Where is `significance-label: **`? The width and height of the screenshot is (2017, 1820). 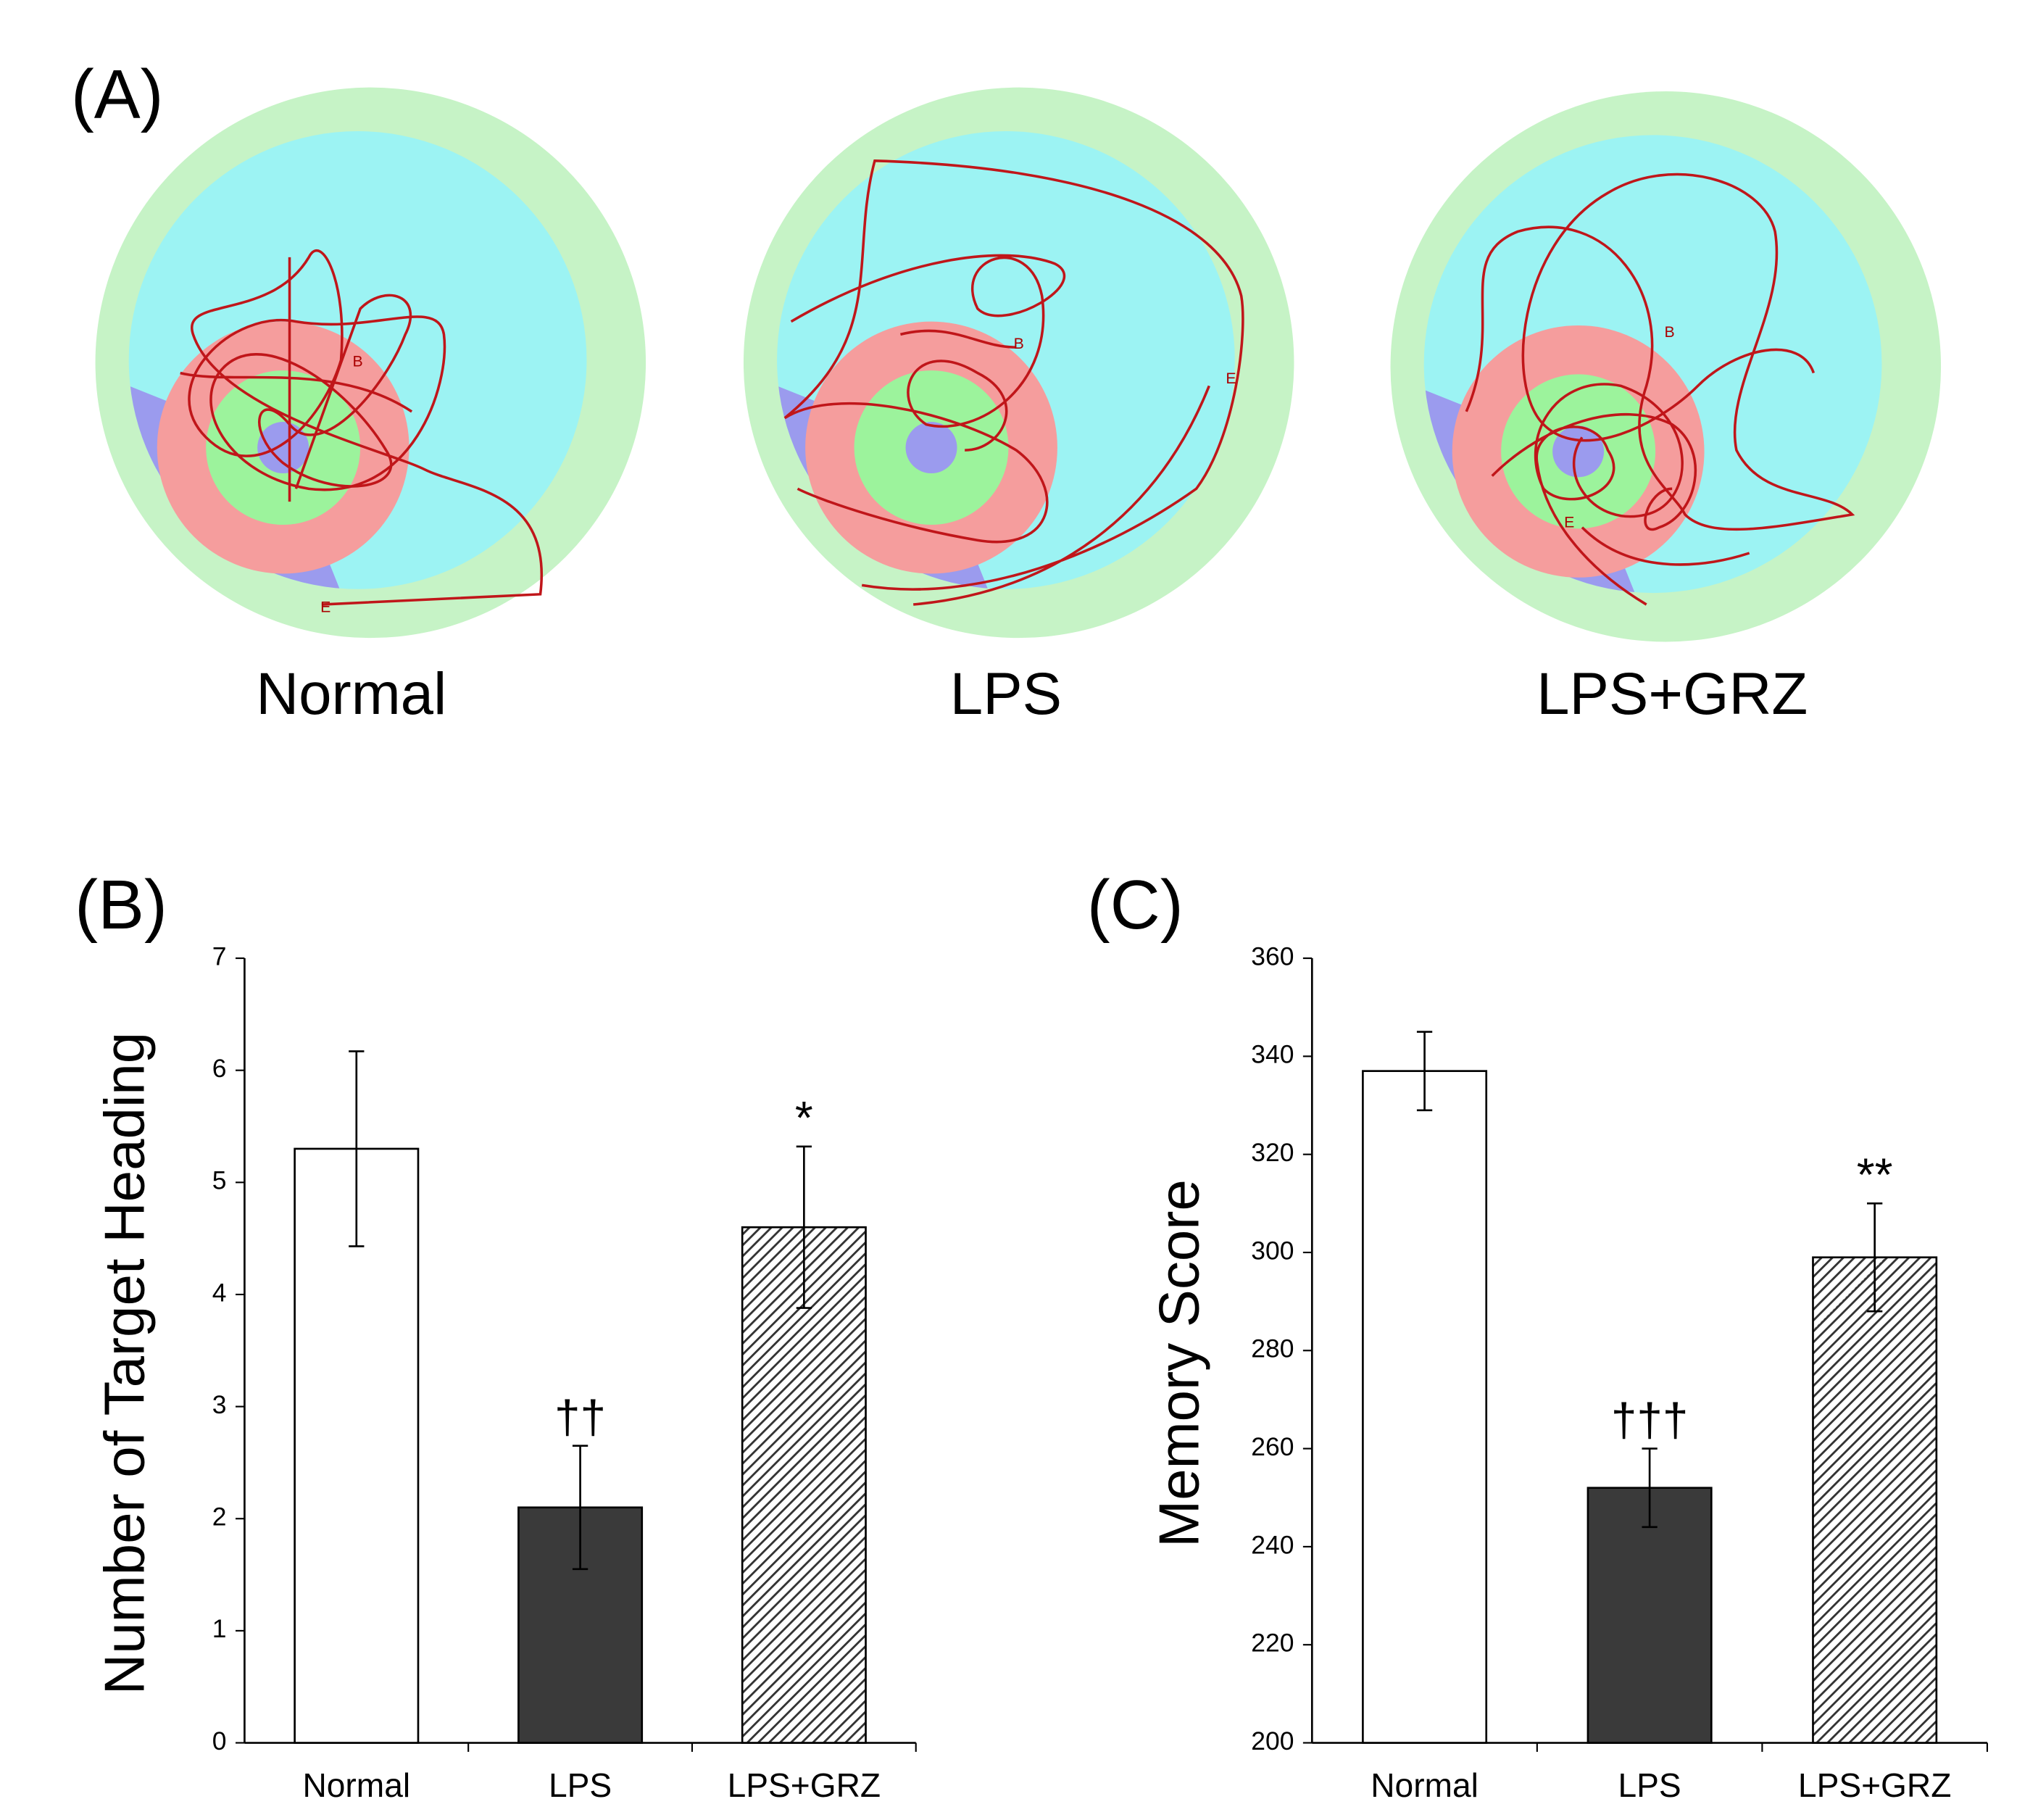 significance-label: ** is located at coordinates (1875, 1175).